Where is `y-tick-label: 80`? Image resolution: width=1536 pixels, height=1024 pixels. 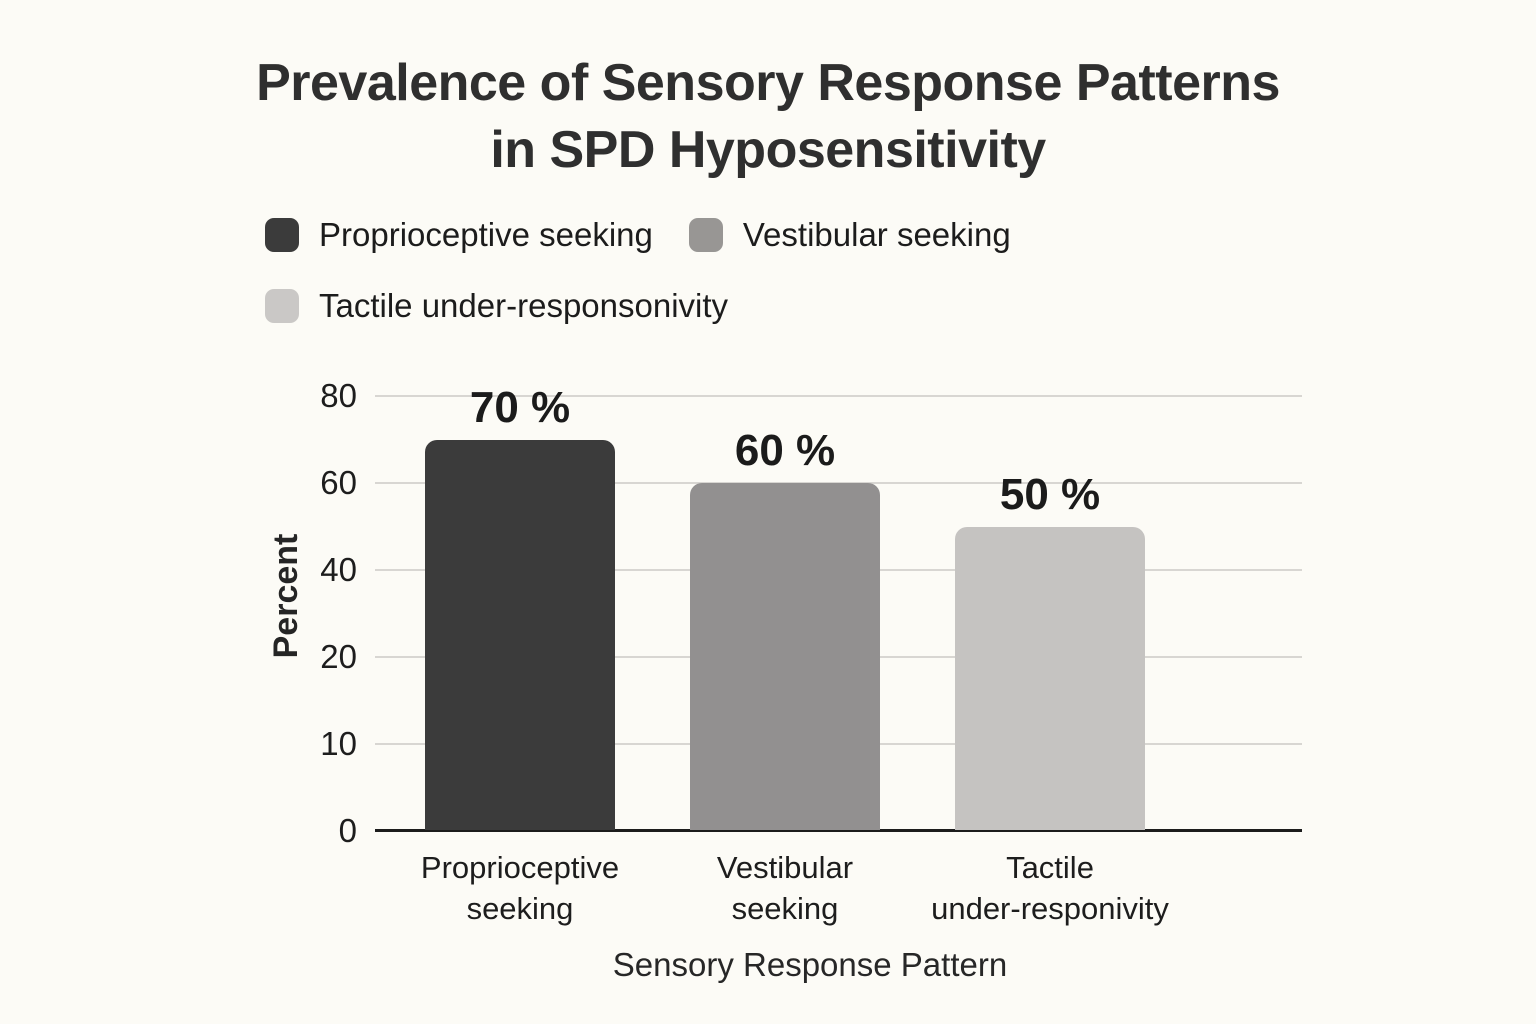 y-tick-label: 80 is located at coordinates (338, 395).